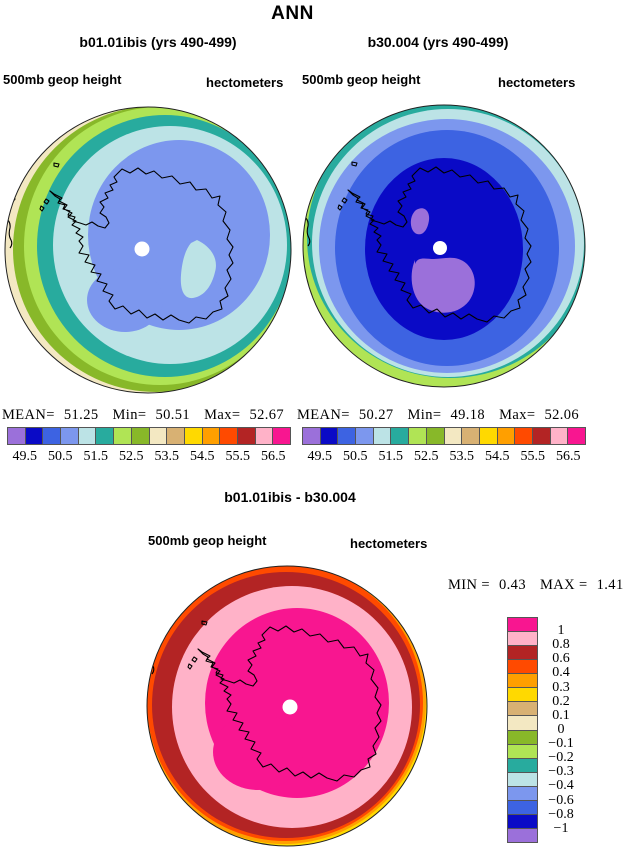  Describe the element at coordinates (561, 800) in the screenshot. I see `colorbar-tick-label: −0.6` at that location.